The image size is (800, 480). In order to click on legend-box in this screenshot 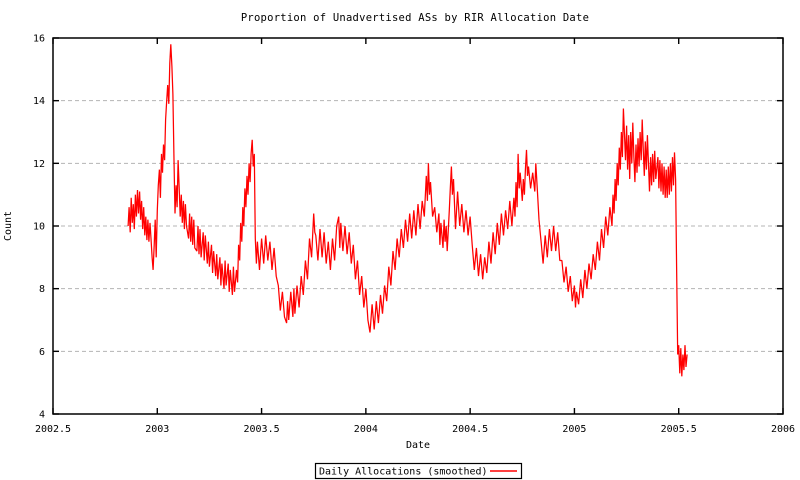, I will do `click(418, 471)`.